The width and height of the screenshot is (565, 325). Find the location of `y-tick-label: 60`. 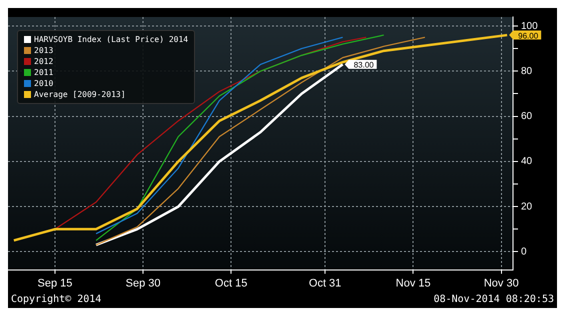

y-tick-label: 60 is located at coordinates (527, 116).